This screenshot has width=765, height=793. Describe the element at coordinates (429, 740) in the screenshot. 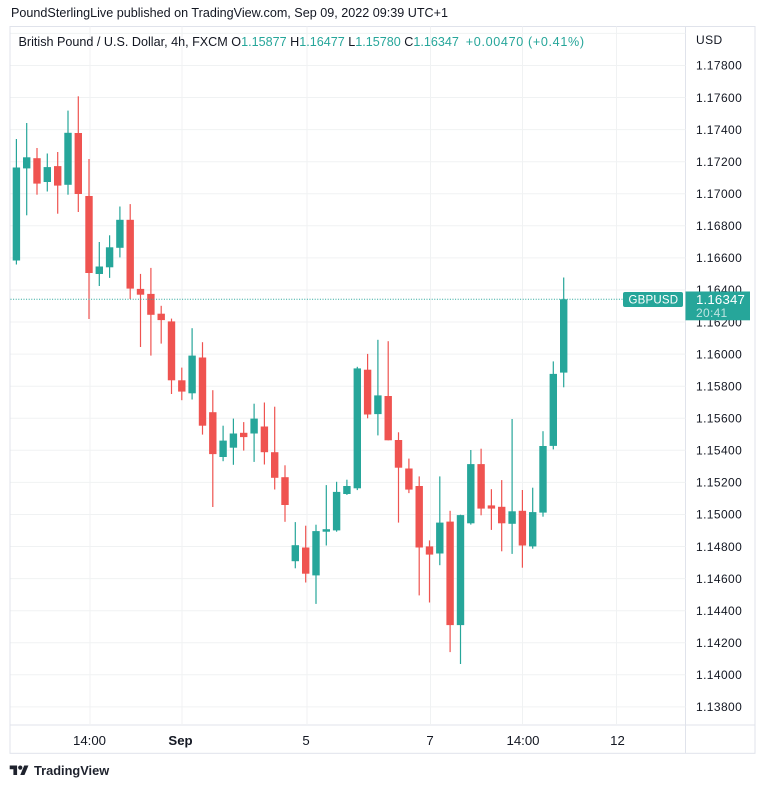

I see `svg-text: 7` at that location.